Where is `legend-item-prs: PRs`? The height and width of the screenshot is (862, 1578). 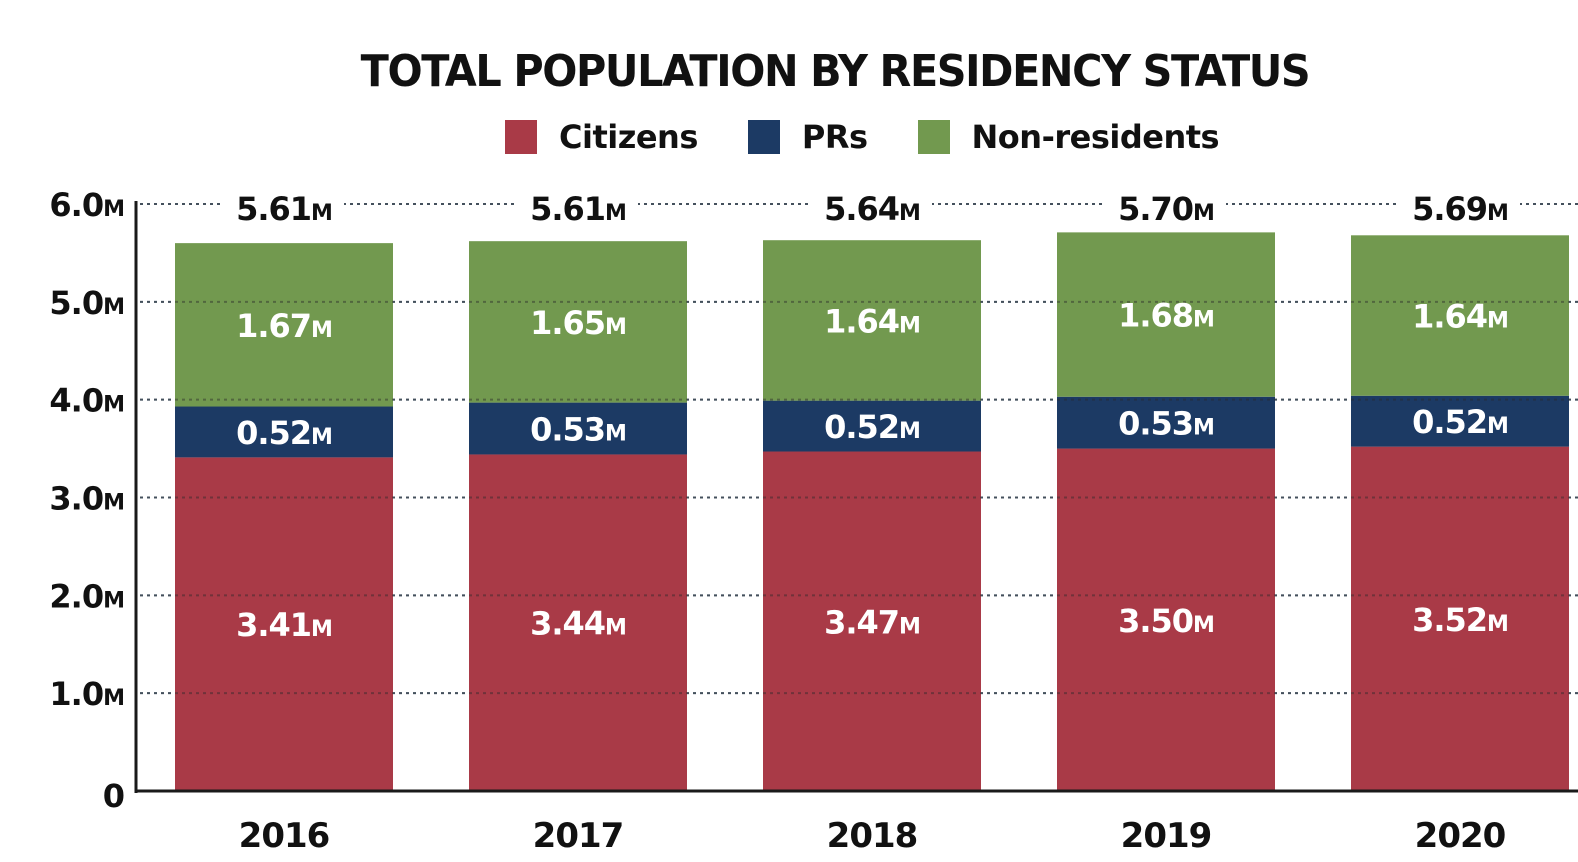
legend-item-prs: PRs is located at coordinates (807, 137).